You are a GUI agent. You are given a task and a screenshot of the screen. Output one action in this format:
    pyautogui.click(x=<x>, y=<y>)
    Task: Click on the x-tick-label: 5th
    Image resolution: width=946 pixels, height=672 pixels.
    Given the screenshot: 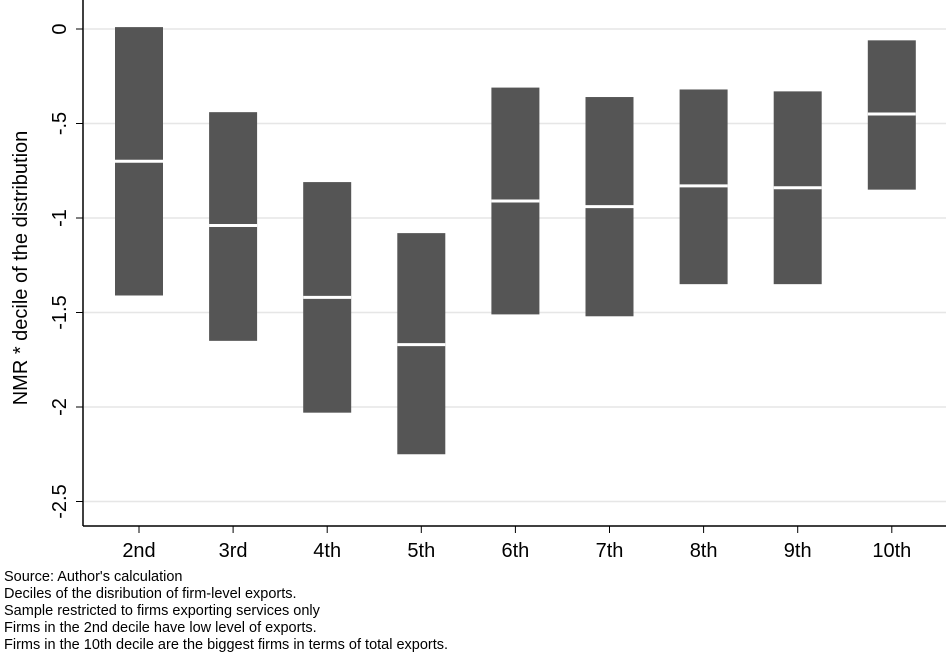 What is the action you would take?
    pyautogui.click(x=421, y=551)
    